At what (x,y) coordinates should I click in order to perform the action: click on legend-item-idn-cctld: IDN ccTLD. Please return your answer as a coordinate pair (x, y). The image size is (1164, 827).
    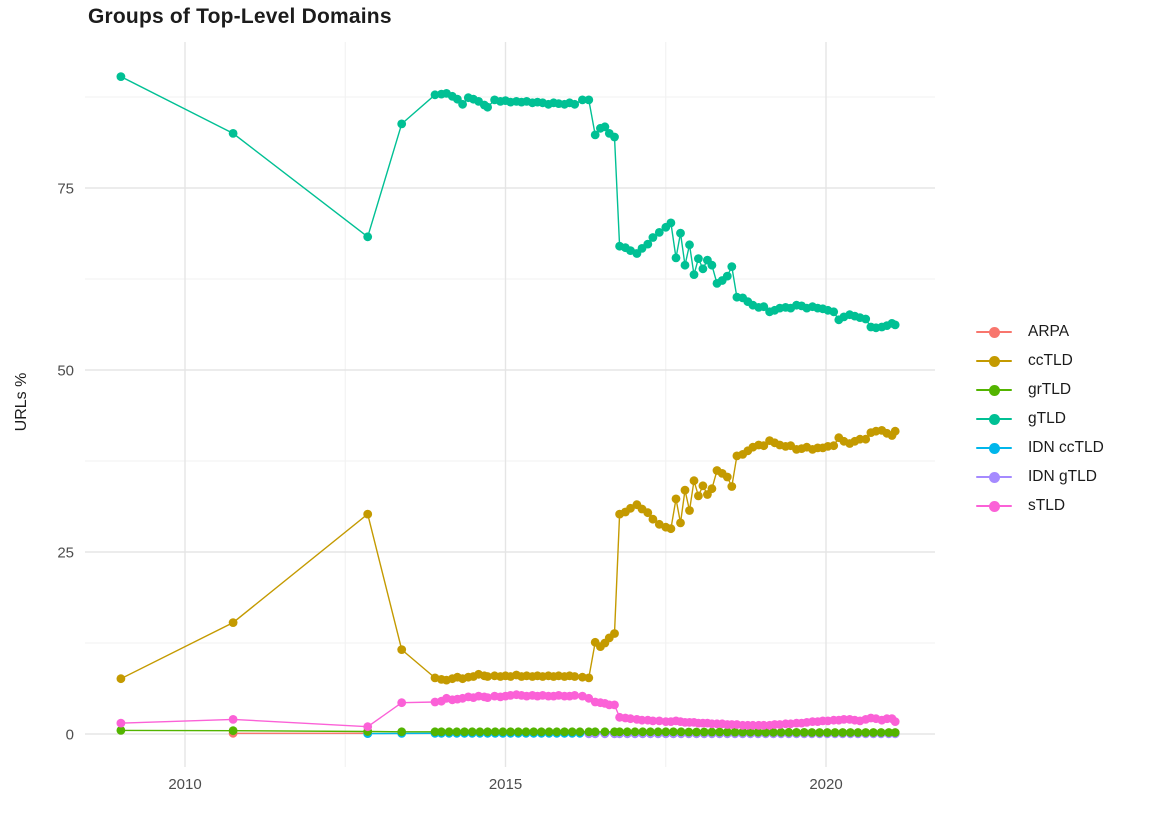
    Looking at the image, I should click on (1040, 448).